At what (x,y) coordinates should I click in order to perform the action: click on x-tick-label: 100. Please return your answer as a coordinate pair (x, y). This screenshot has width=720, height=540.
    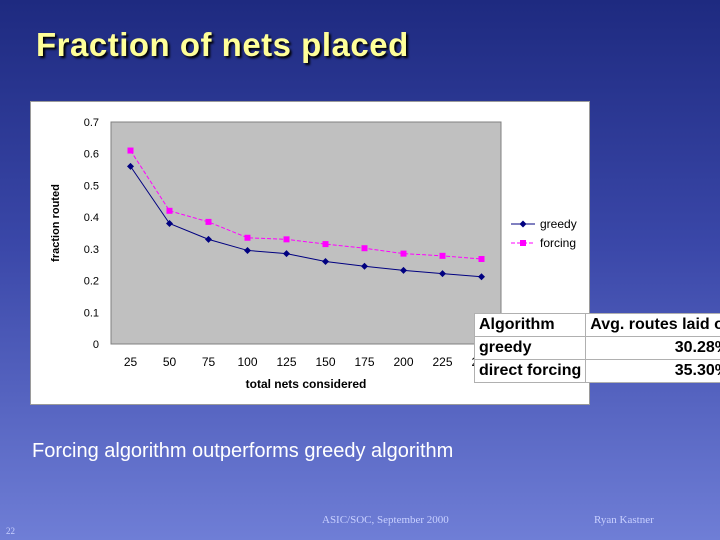
    Looking at the image, I should click on (247, 362).